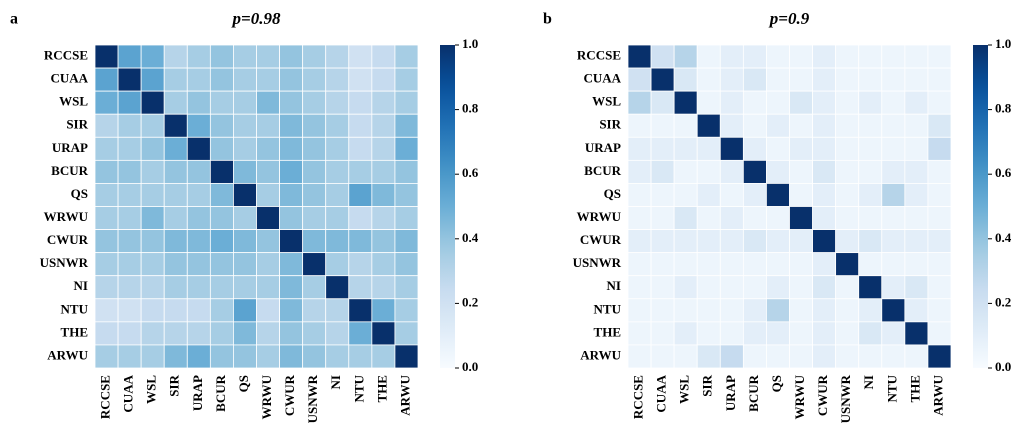  I want to click on x-tick-label: WRWU, so click(799, 396).